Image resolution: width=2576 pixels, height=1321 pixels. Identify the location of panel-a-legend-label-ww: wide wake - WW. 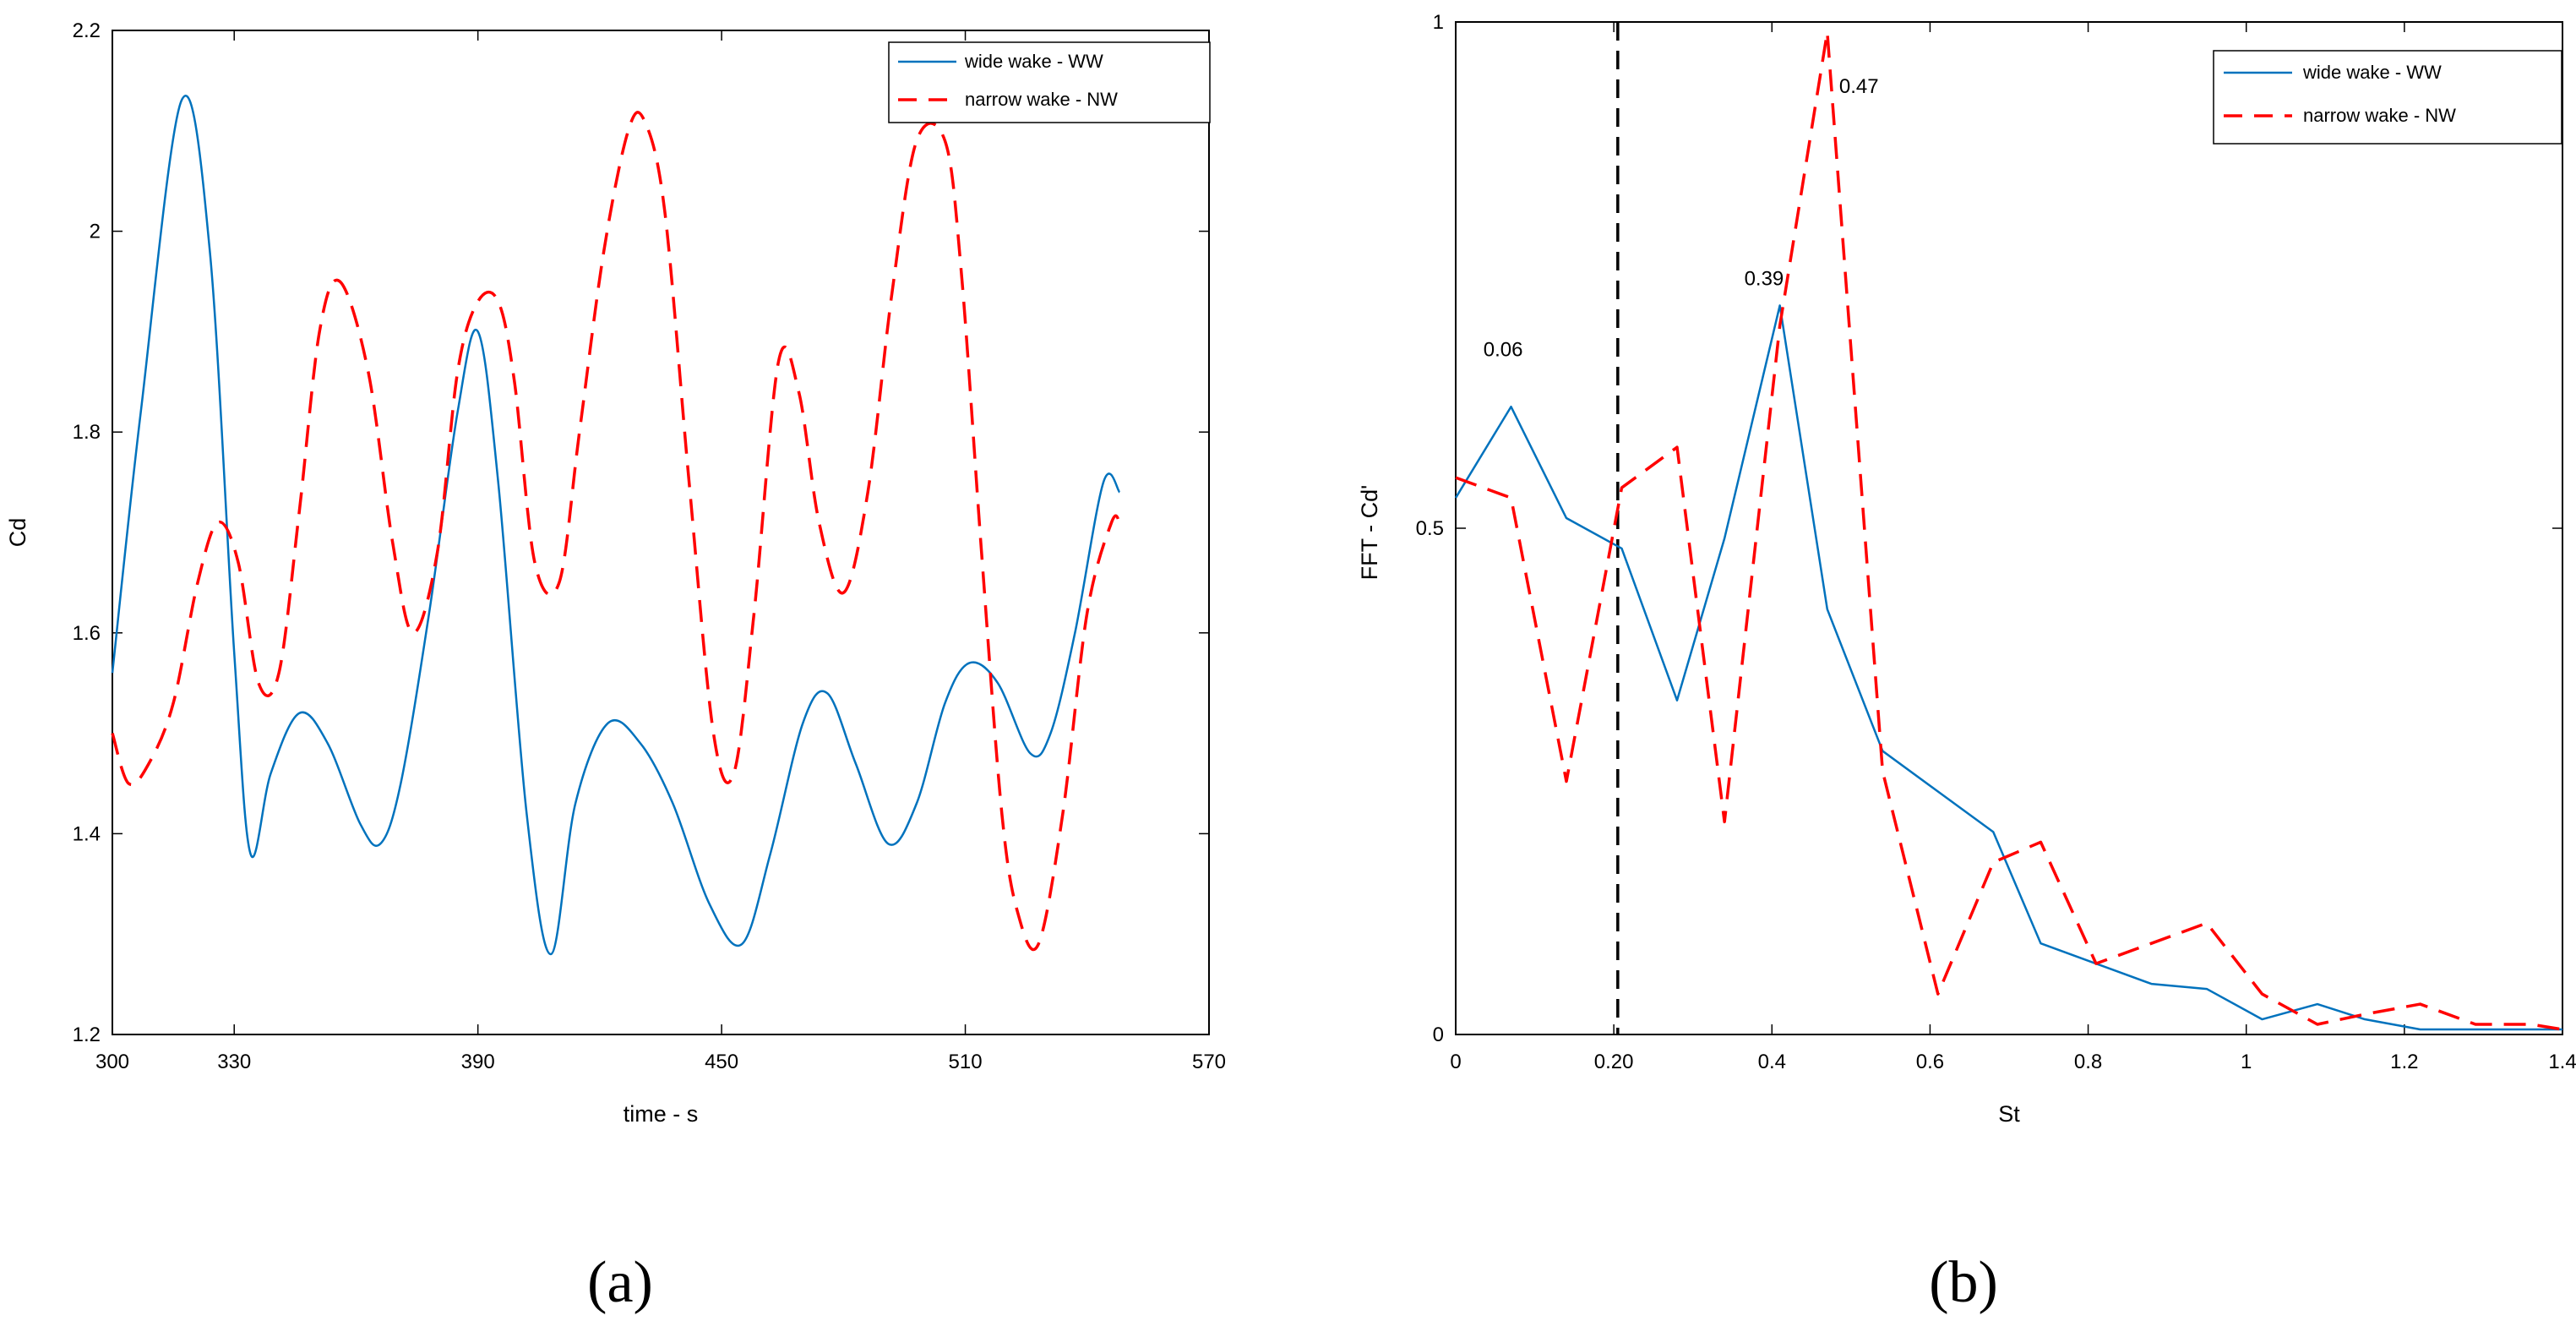
(1033, 61).